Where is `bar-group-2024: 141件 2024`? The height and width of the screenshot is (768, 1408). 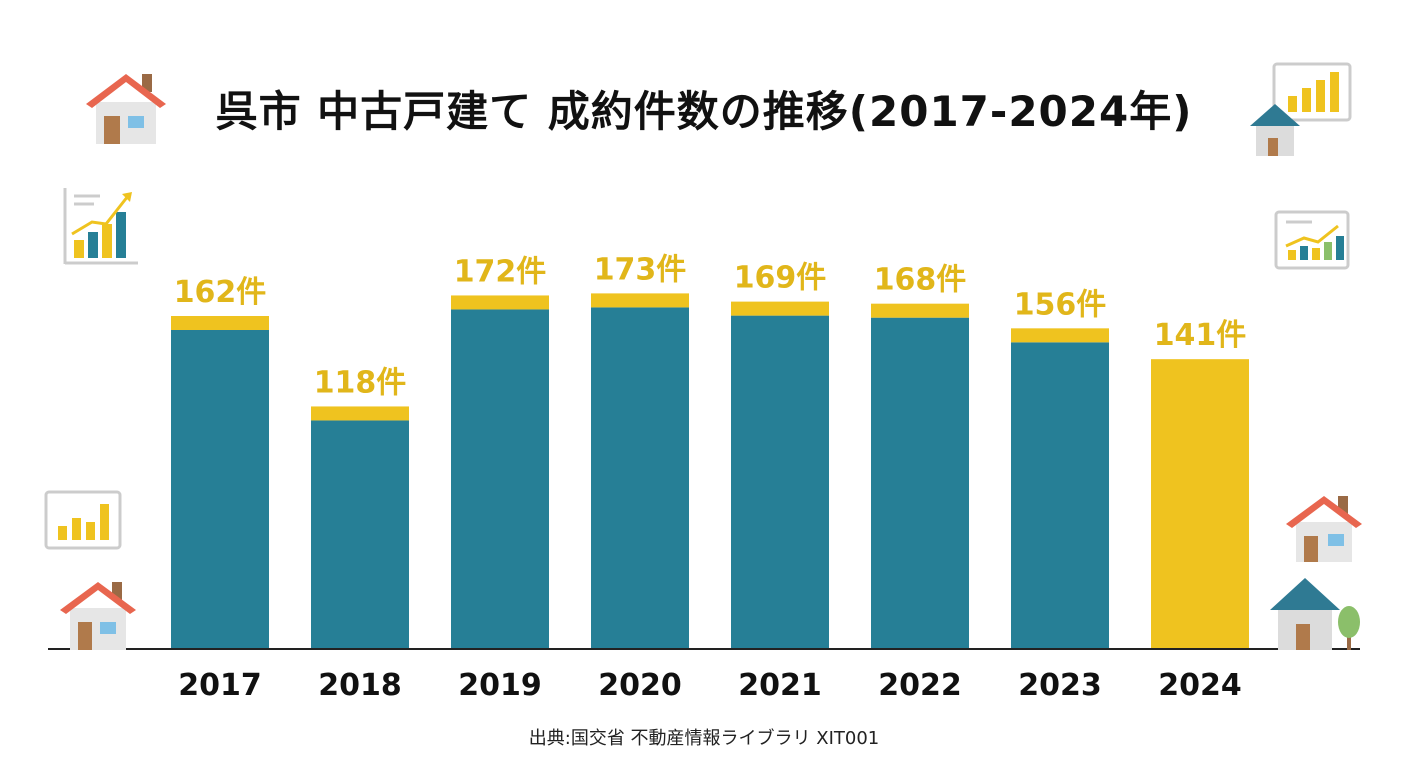 bar-group-2024: 141件 2024 is located at coordinates (1200, 510).